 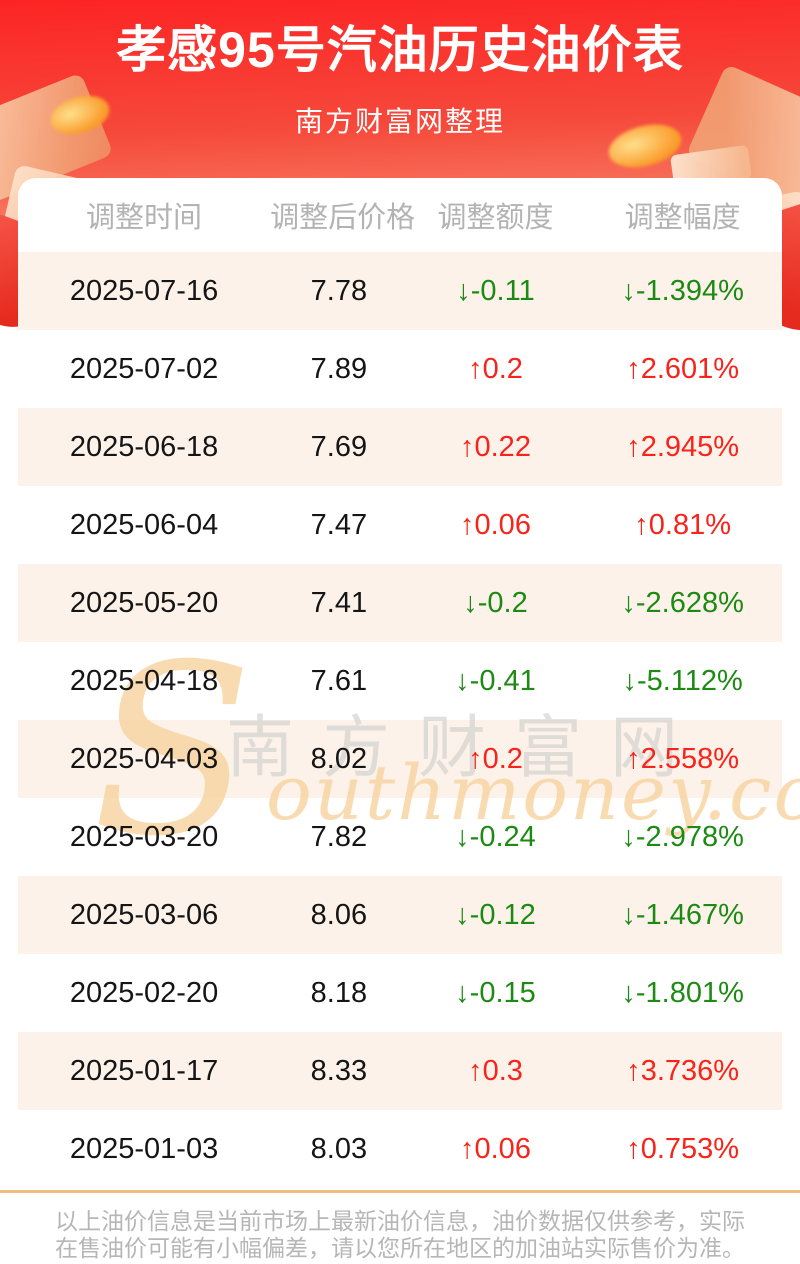 I want to click on row-change: ↑0.22, so click(x=495, y=446).